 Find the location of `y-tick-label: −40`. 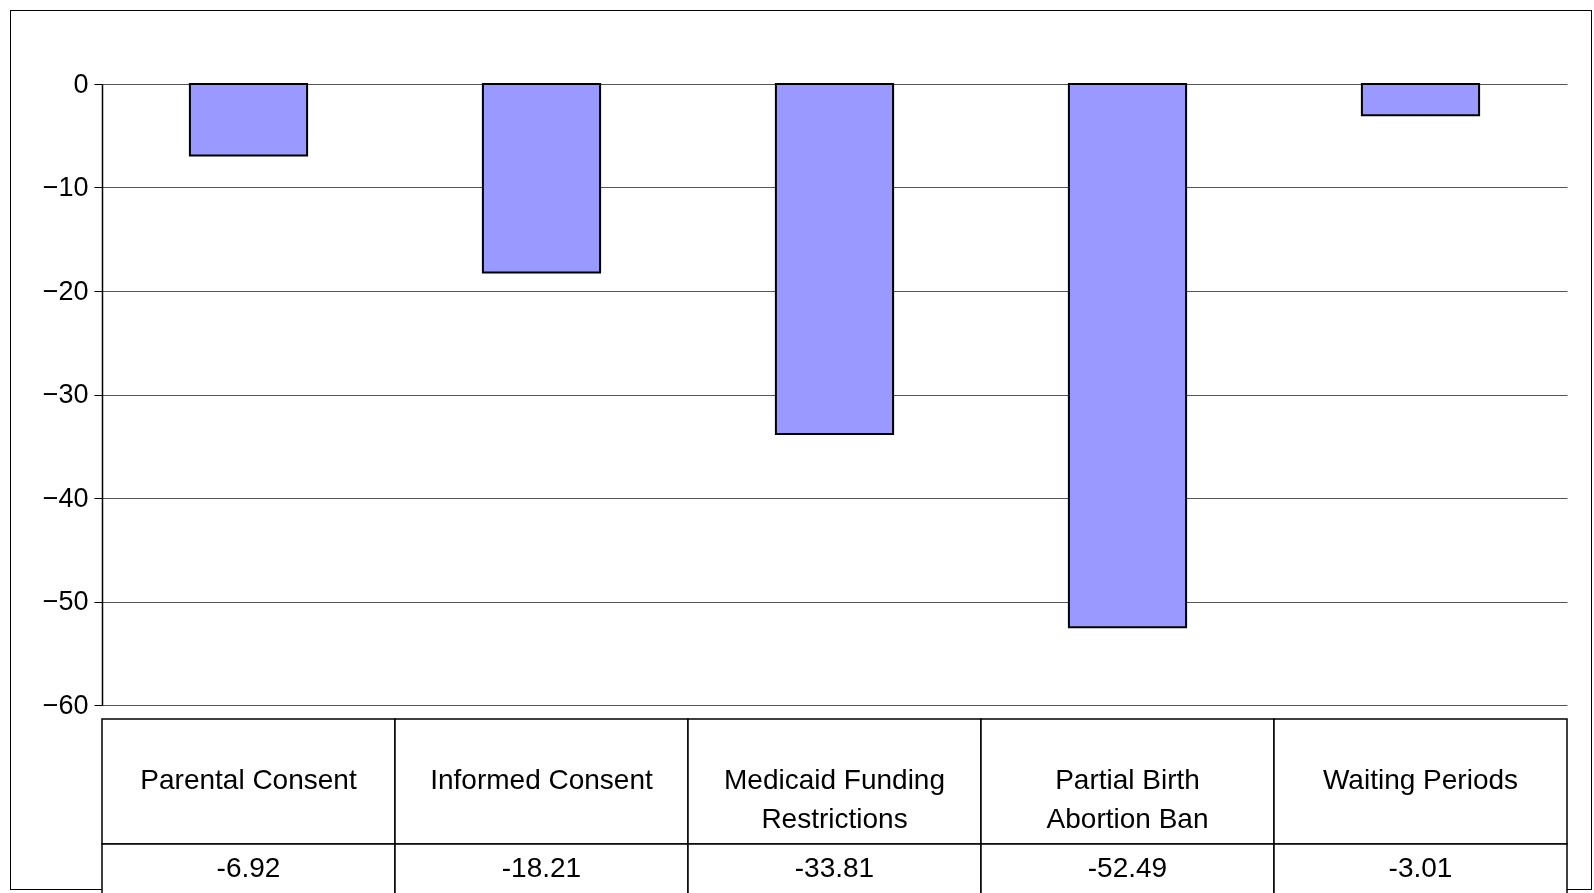

y-tick-label: −40 is located at coordinates (65, 497).